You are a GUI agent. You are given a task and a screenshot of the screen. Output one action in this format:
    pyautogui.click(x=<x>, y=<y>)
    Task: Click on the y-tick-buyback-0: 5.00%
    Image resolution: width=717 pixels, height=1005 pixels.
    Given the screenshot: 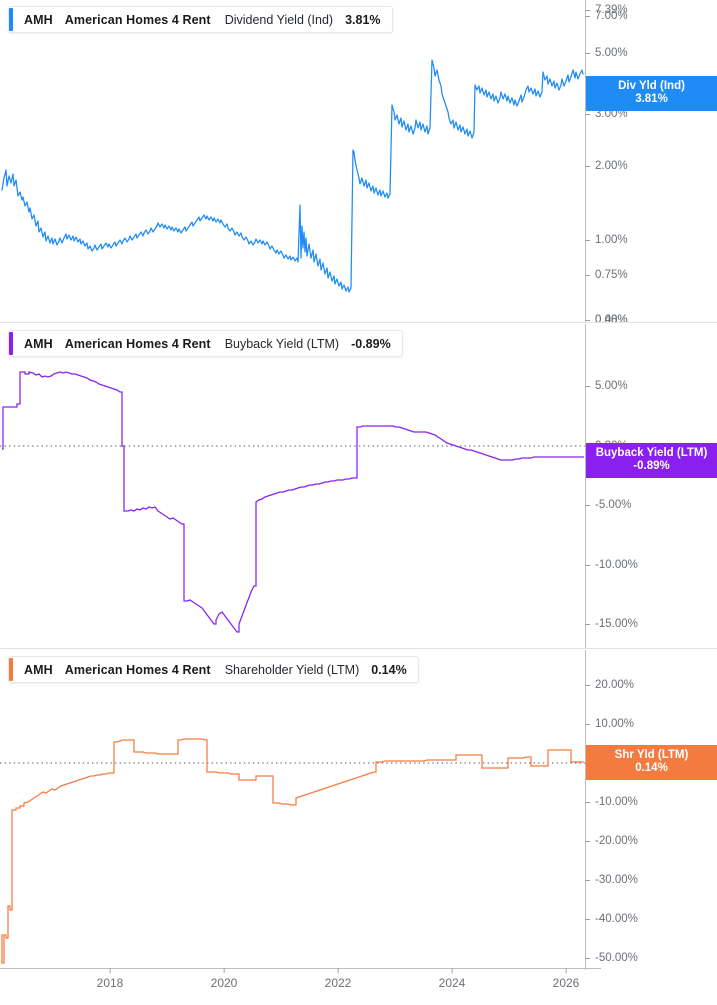 What is the action you would take?
    pyautogui.click(x=606, y=386)
    